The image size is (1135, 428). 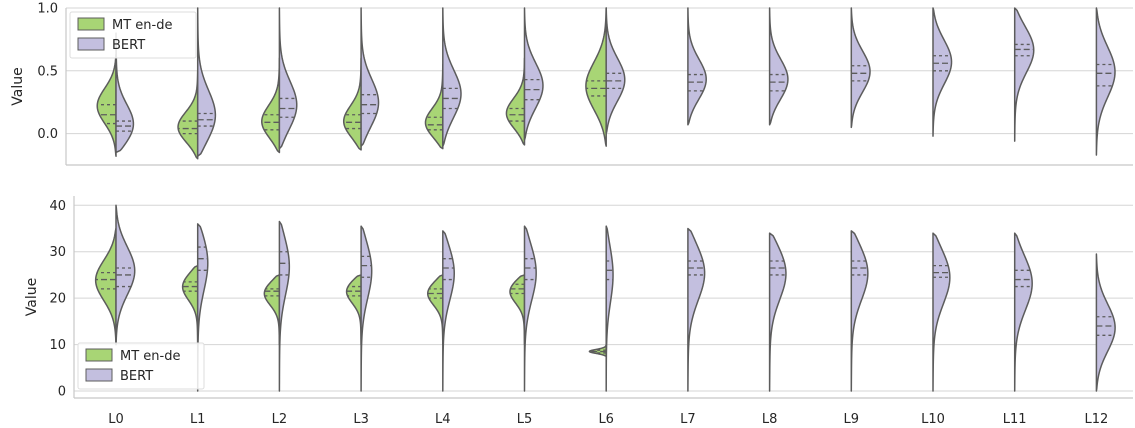 I want to click on y-tick-label: 1.0, so click(x=47, y=9).